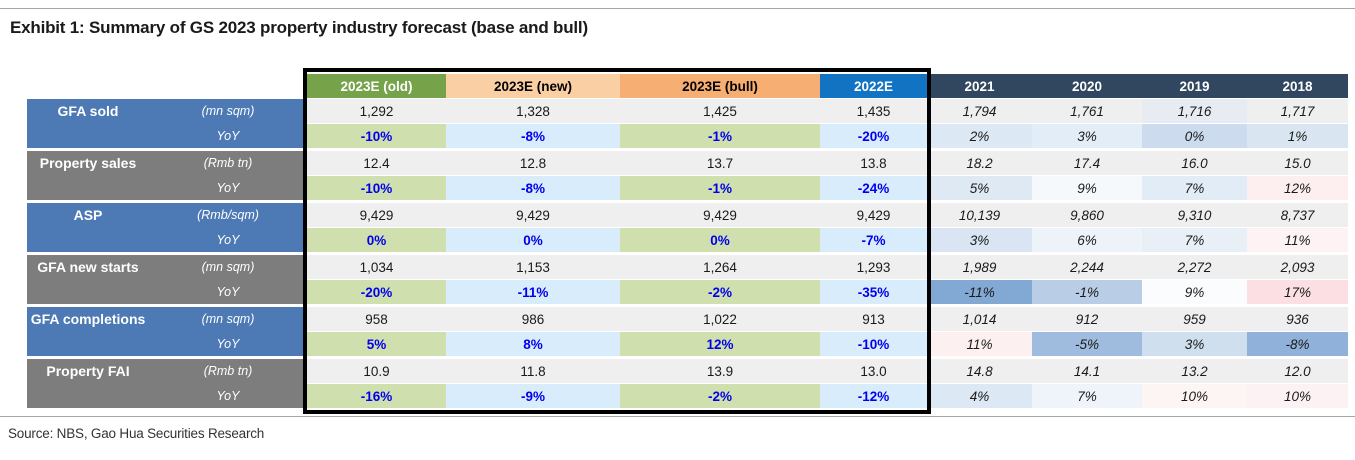 Image resolution: width=1355 pixels, height=460 pixels. Describe the element at coordinates (533, 266) in the screenshot. I see `value-cell: 1,153` at that location.